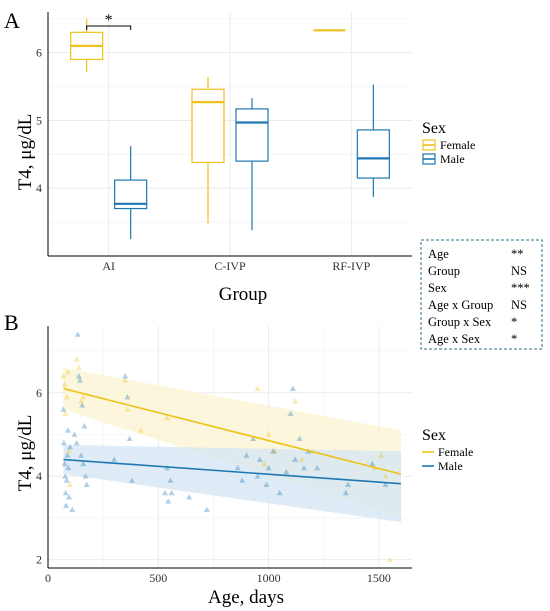 Image resolution: width=550 pixels, height=611 pixels. What do you see at coordinates (514, 322) in the screenshot?
I see `stats-sig-group-x-sex: *` at bounding box center [514, 322].